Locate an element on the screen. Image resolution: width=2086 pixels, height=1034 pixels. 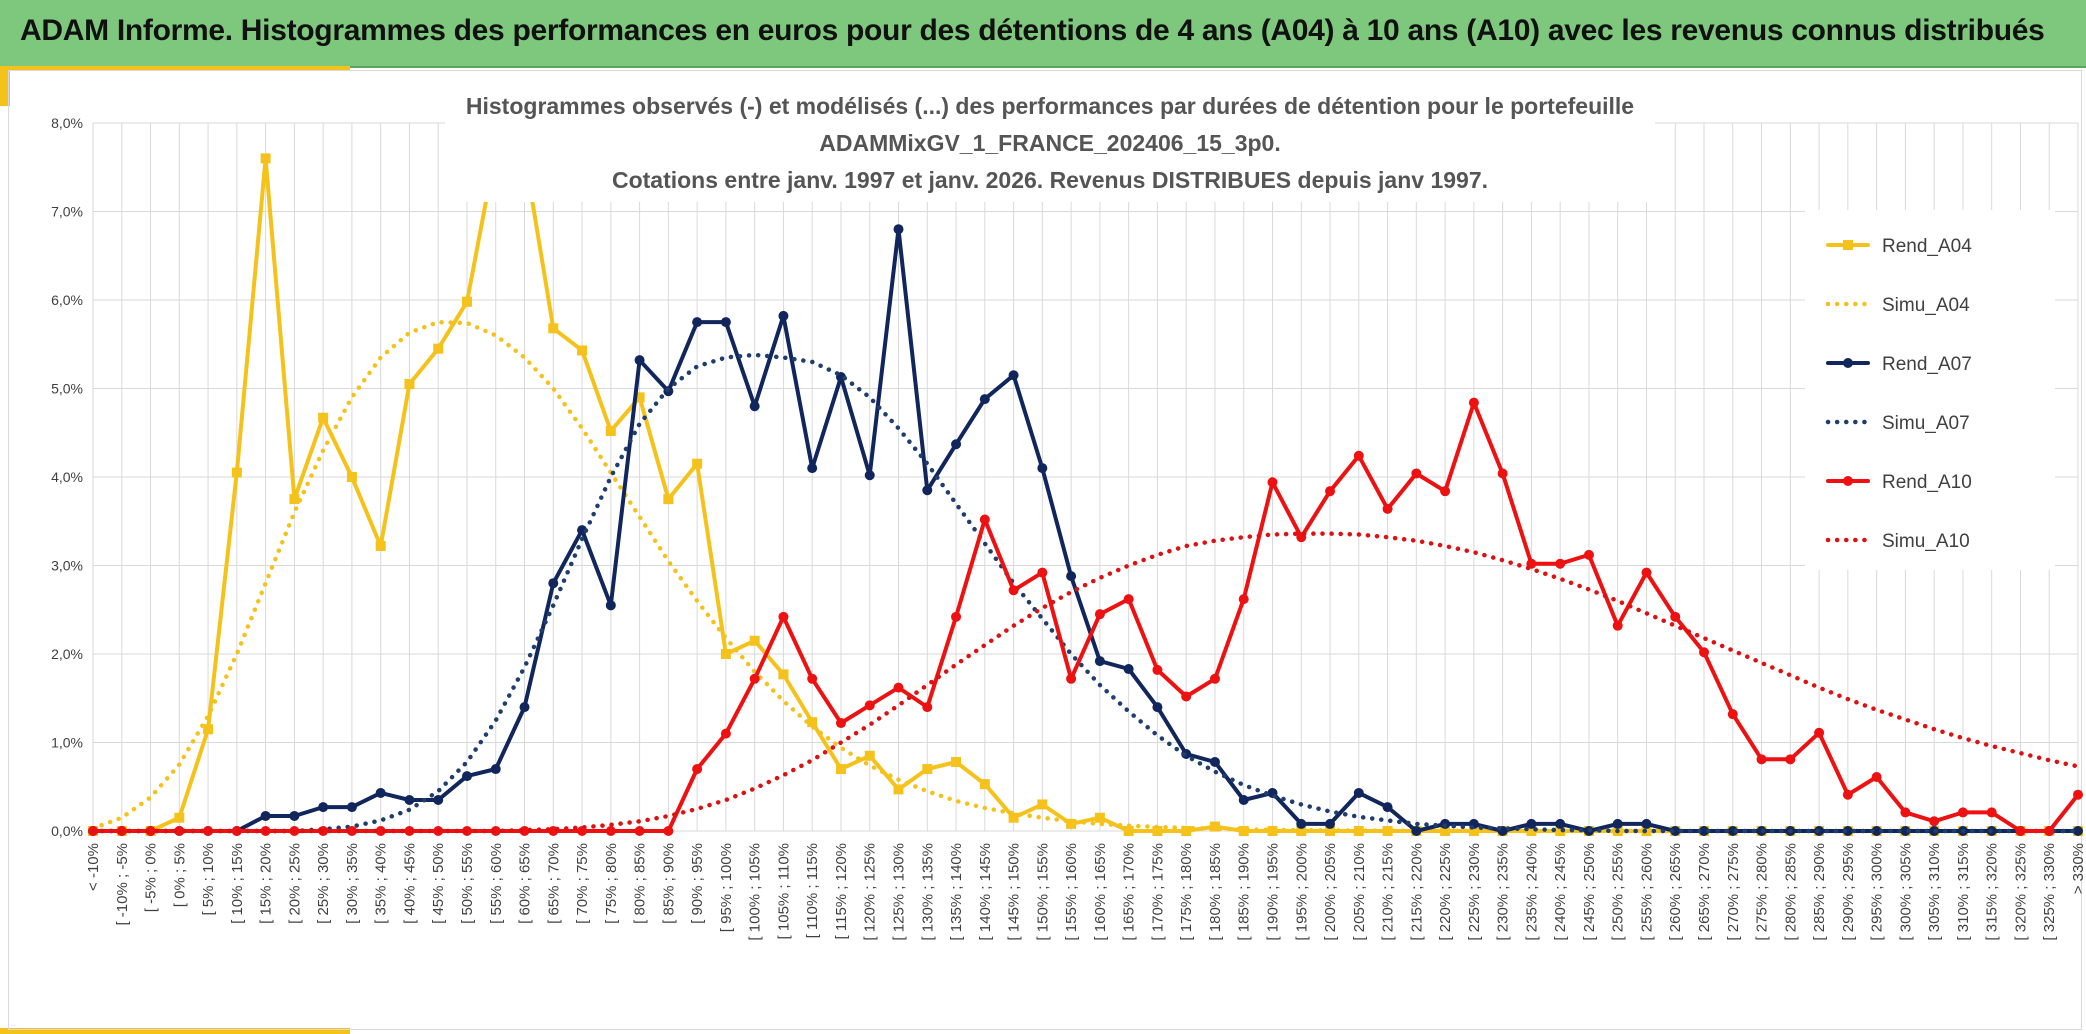
x-tick-label: [ 240% ; 245% is located at coordinates (1560, 892).